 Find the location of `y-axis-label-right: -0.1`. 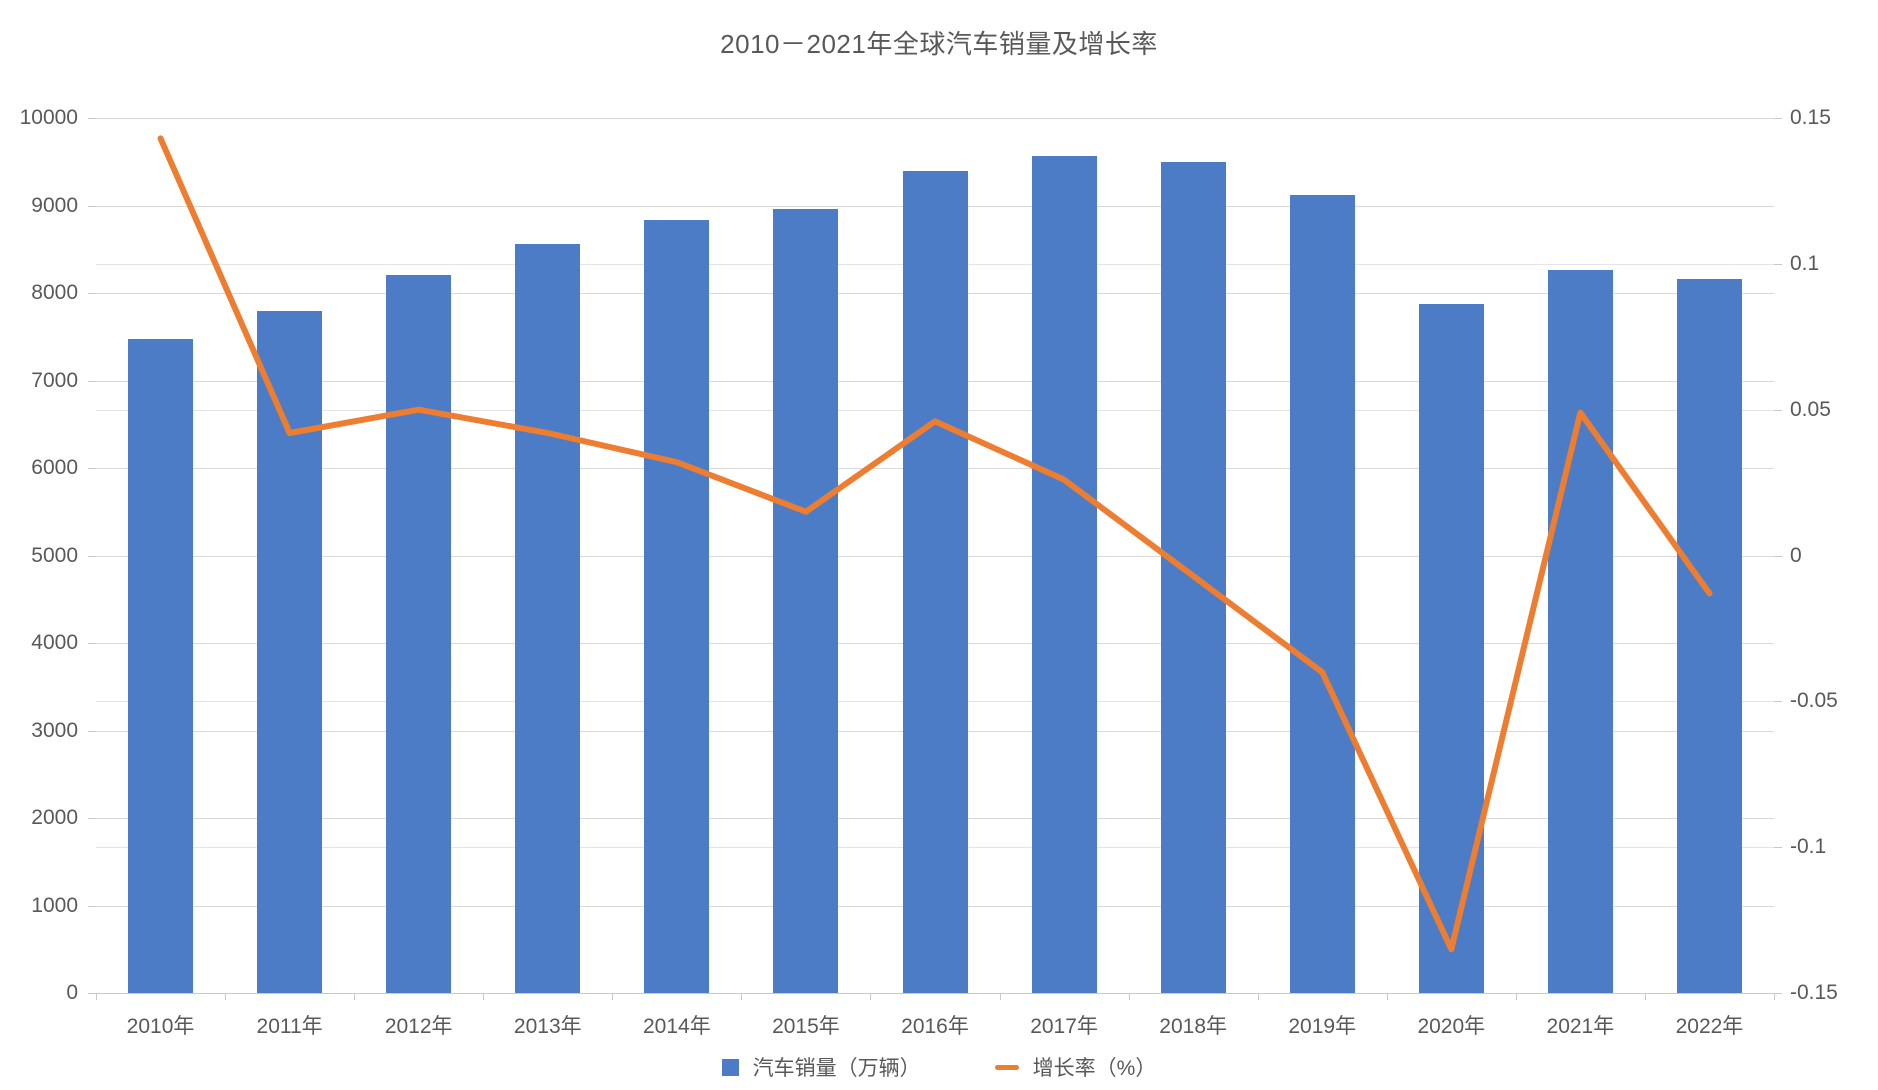

y-axis-label-right: -0.1 is located at coordinates (1808, 847).